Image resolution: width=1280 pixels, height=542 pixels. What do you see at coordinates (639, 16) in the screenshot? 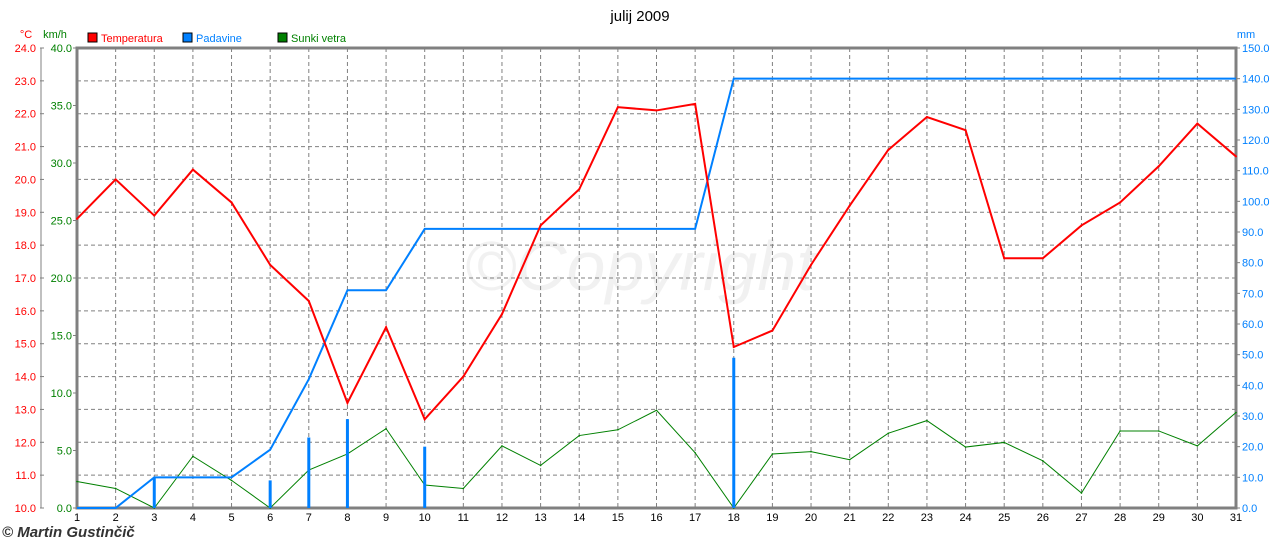
I see `chart-title: julij 2009` at bounding box center [639, 16].